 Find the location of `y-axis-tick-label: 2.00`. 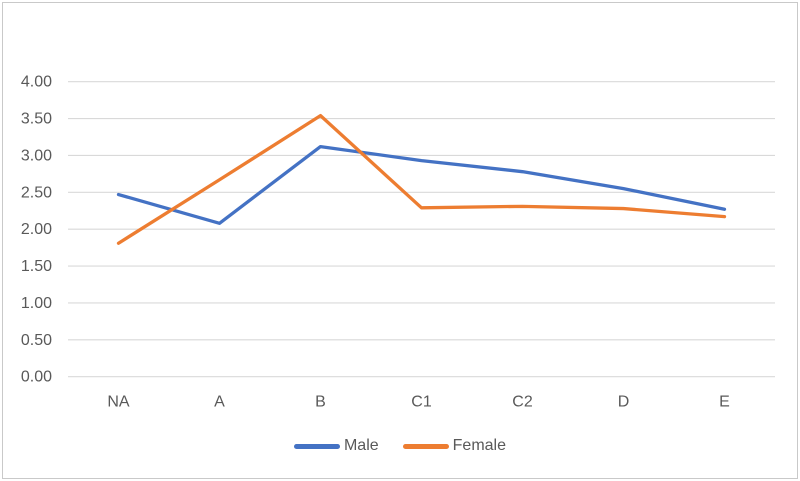

y-axis-tick-label: 2.00 is located at coordinates (36, 229).